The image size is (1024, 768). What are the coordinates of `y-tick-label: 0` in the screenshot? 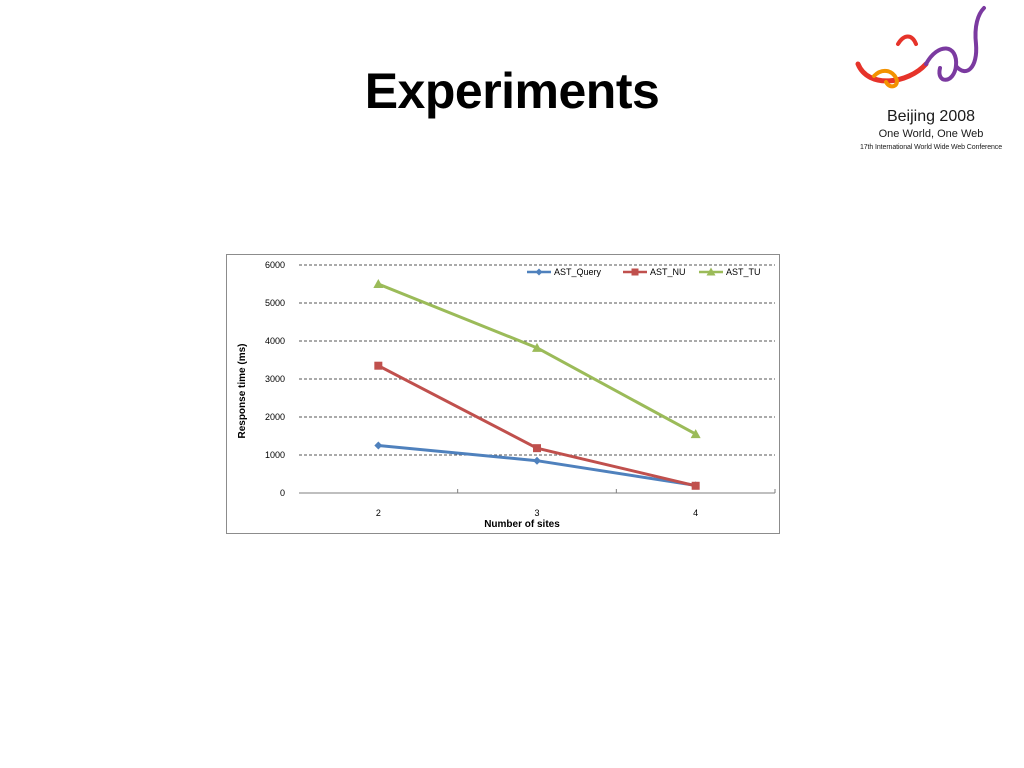 It's located at (282, 493).